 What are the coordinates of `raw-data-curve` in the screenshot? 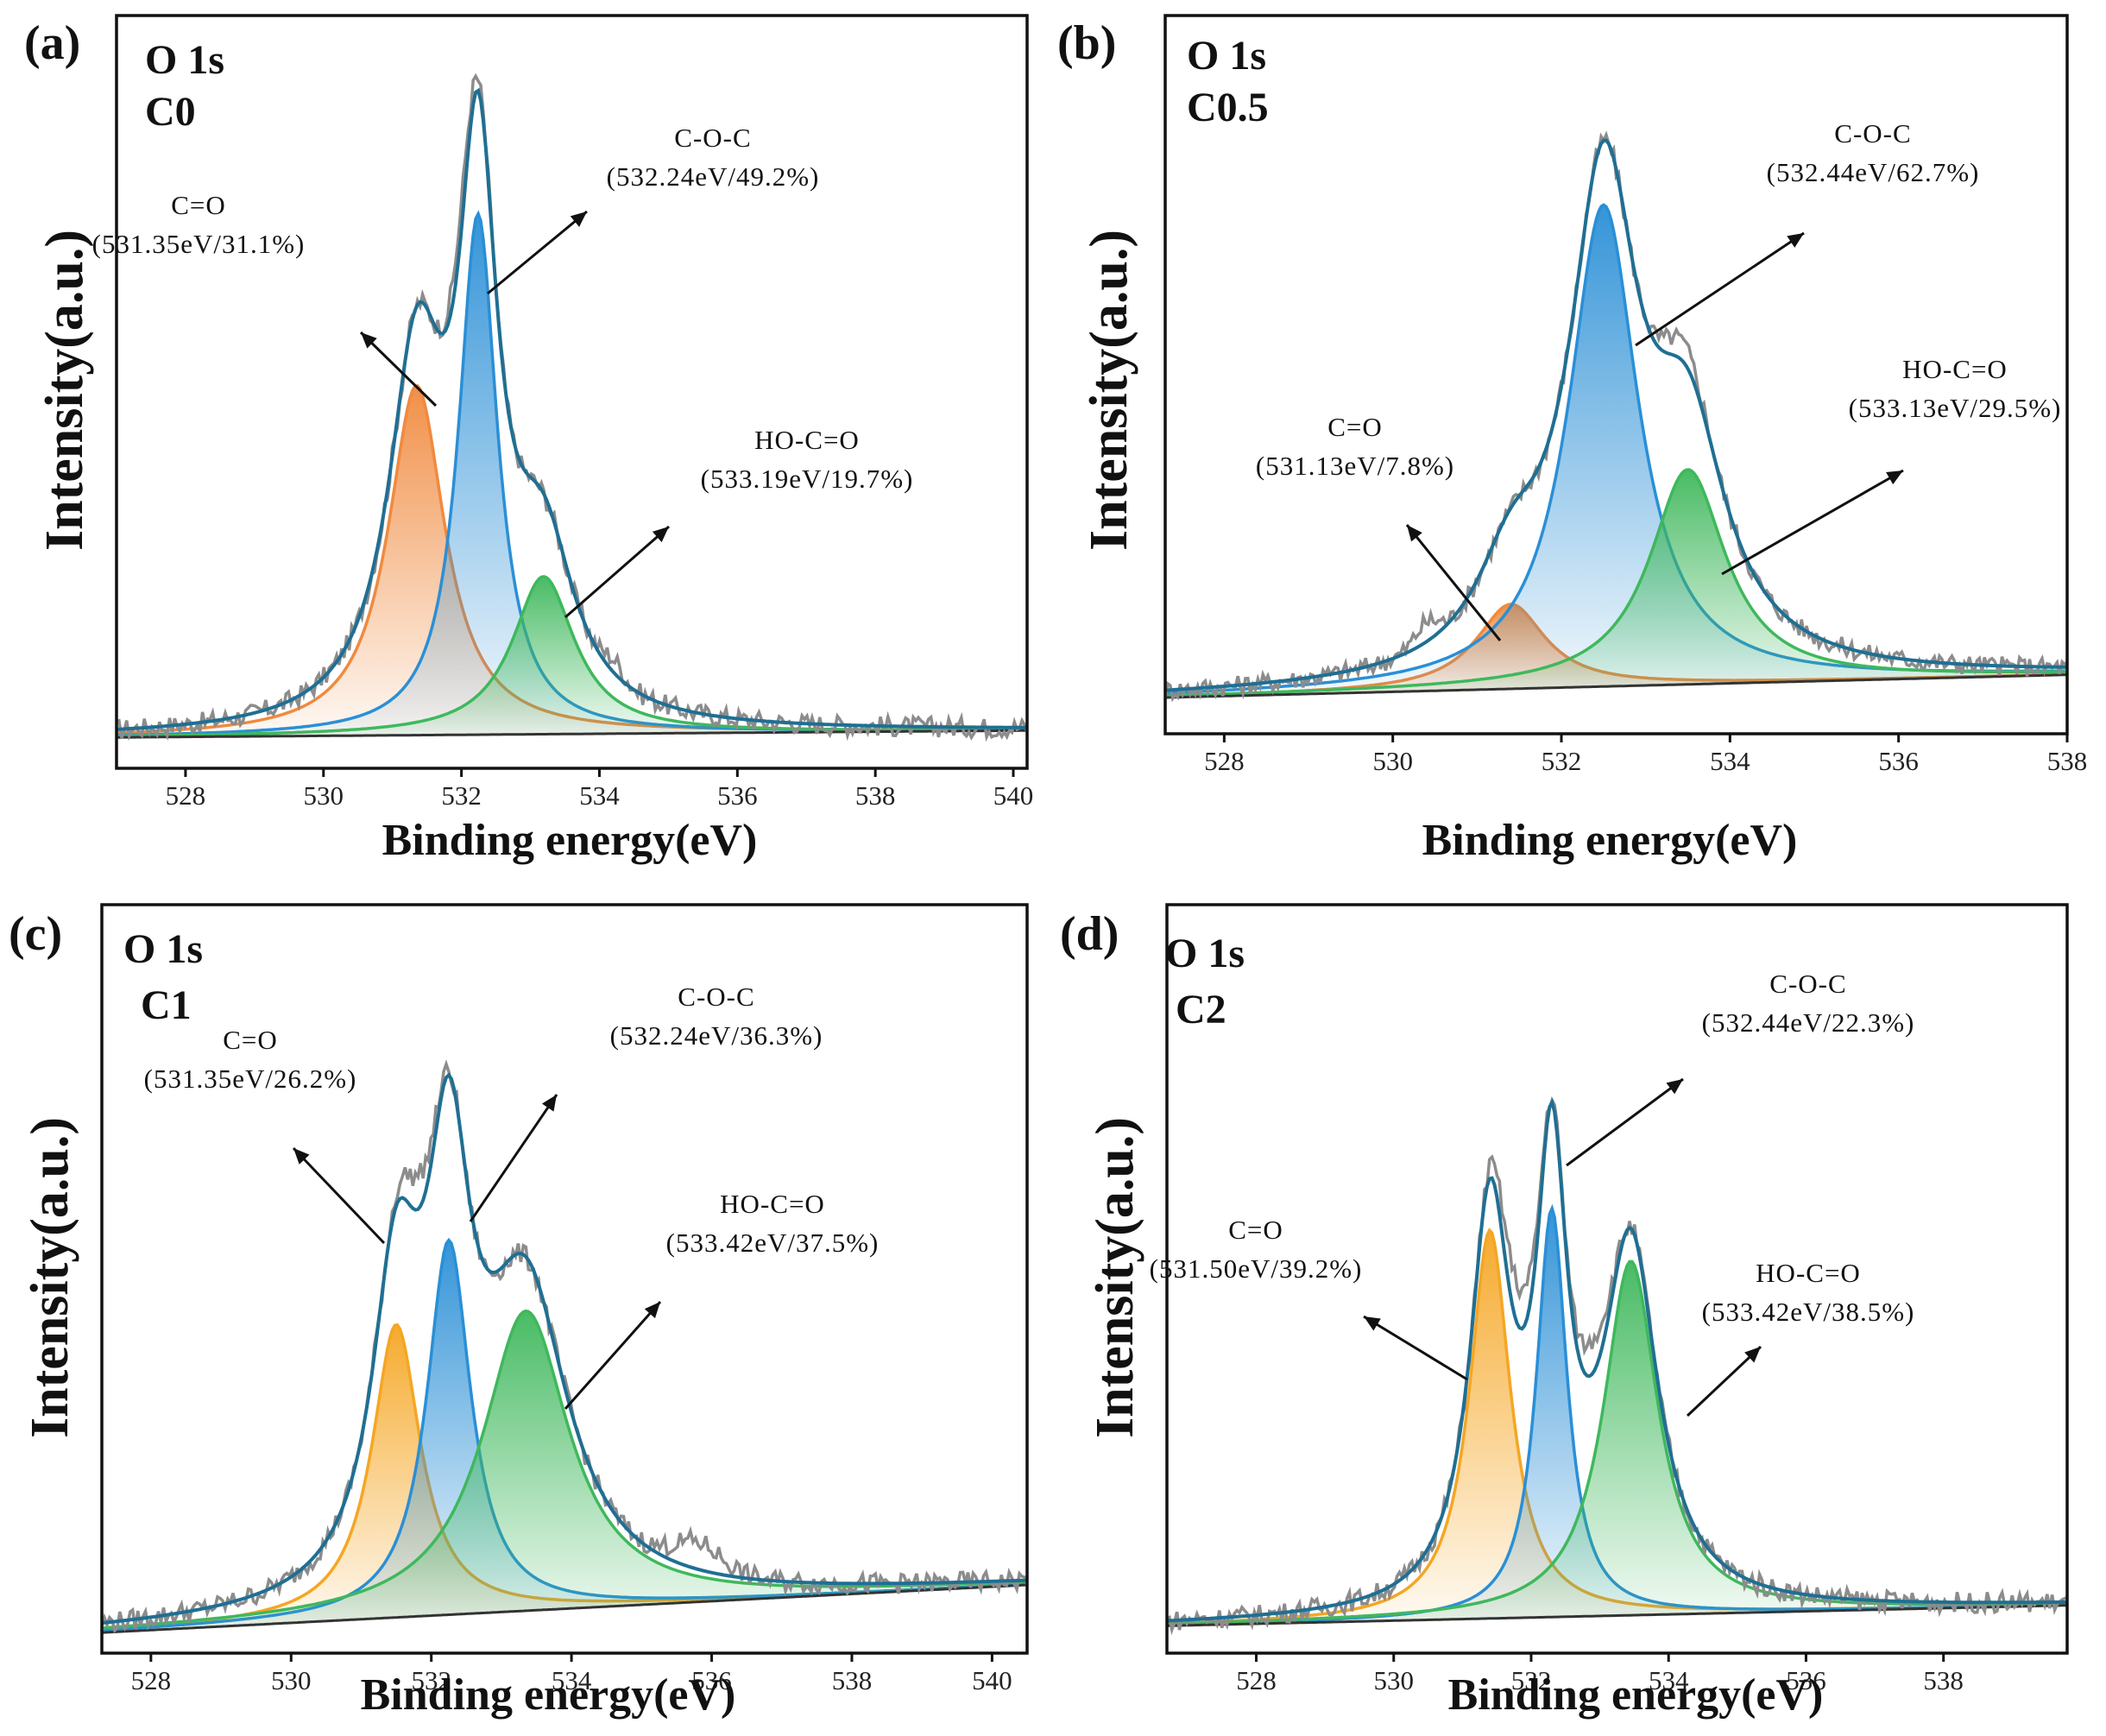 It's located at (564, 1346).